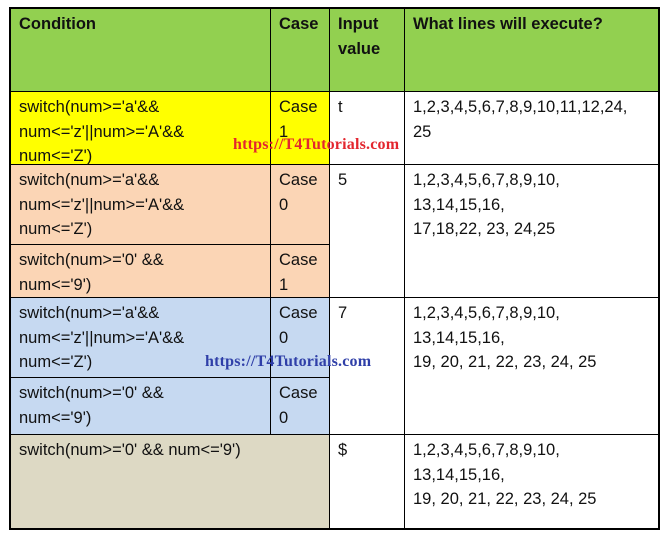 This screenshot has width=670, height=536. What do you see at coordinates (367, 481) in the screenshot?
I see `input-value-cell: $` at bounding box center [367, 481].